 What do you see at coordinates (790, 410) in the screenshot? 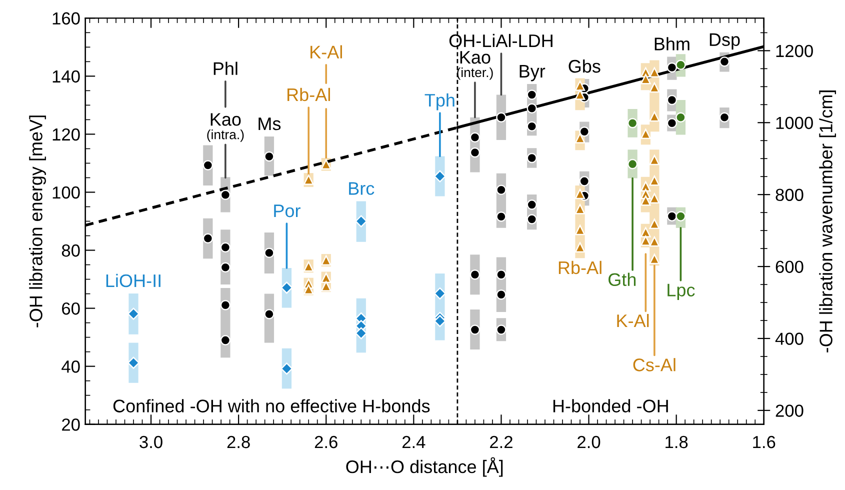
I see `y2-tick-label: 200` at bounding box center [790, 410].